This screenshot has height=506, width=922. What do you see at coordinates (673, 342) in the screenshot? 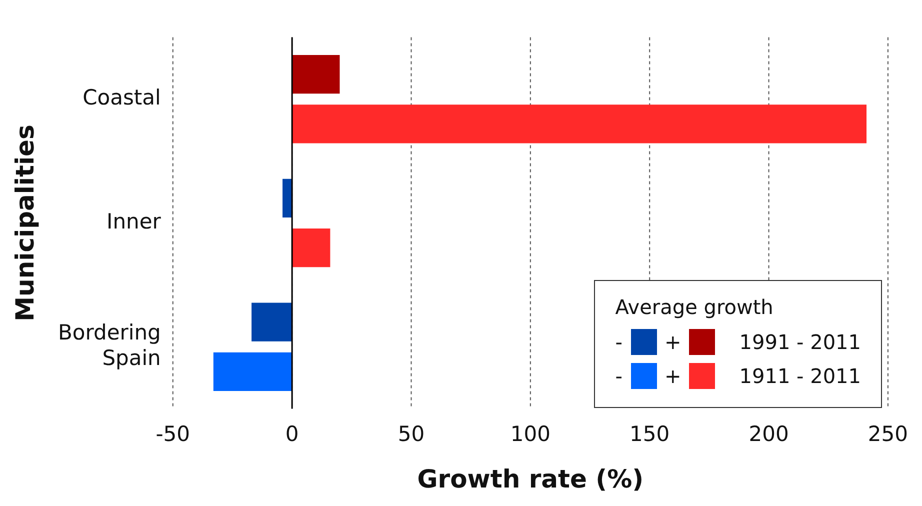
I see `annotation: +` at bounding box center [673, 342].